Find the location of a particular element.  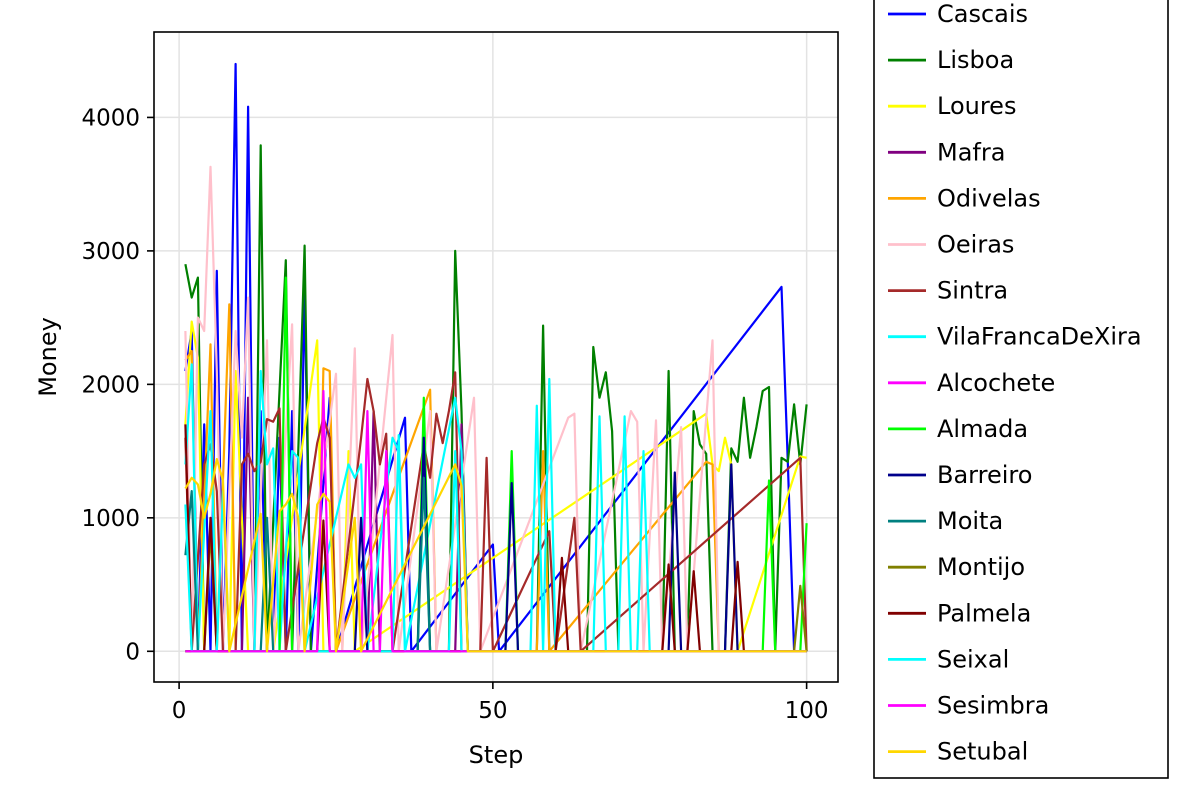

legend-label-moita: Moita is located at coordinates (970, 521).